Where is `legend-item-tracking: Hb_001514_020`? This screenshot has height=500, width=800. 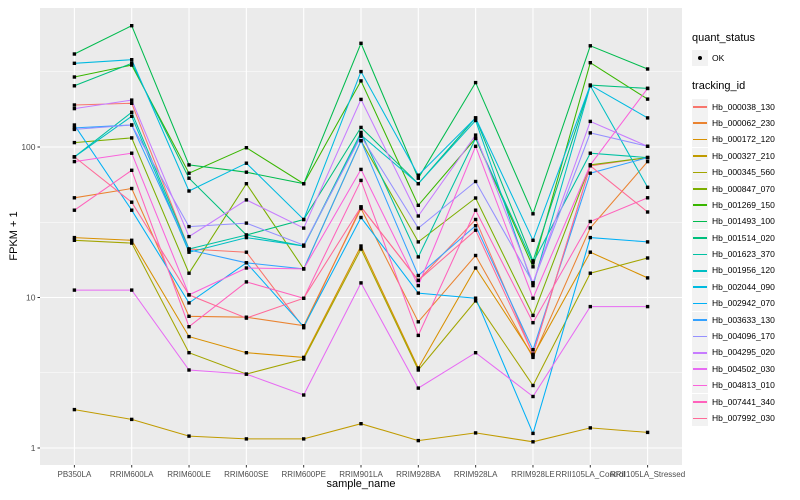 legend-item-tracking: Hb_001514_020 is located at coordinates (745, 237).